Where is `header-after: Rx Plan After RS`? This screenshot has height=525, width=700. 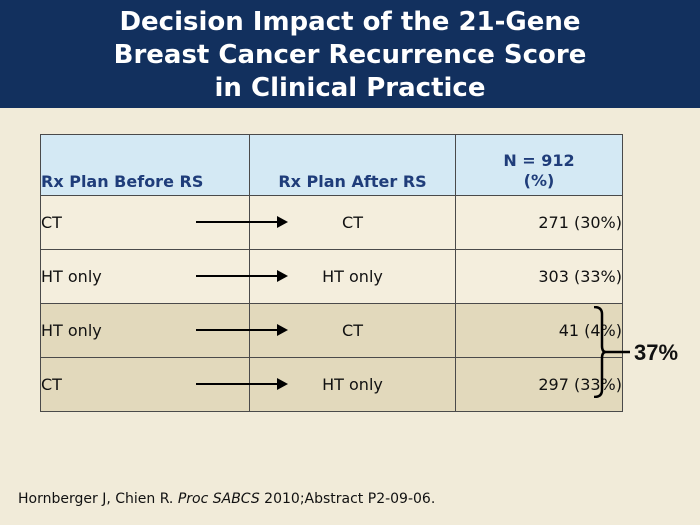
header-after: Rx Plan After RS is located at coordinates (352, 165).